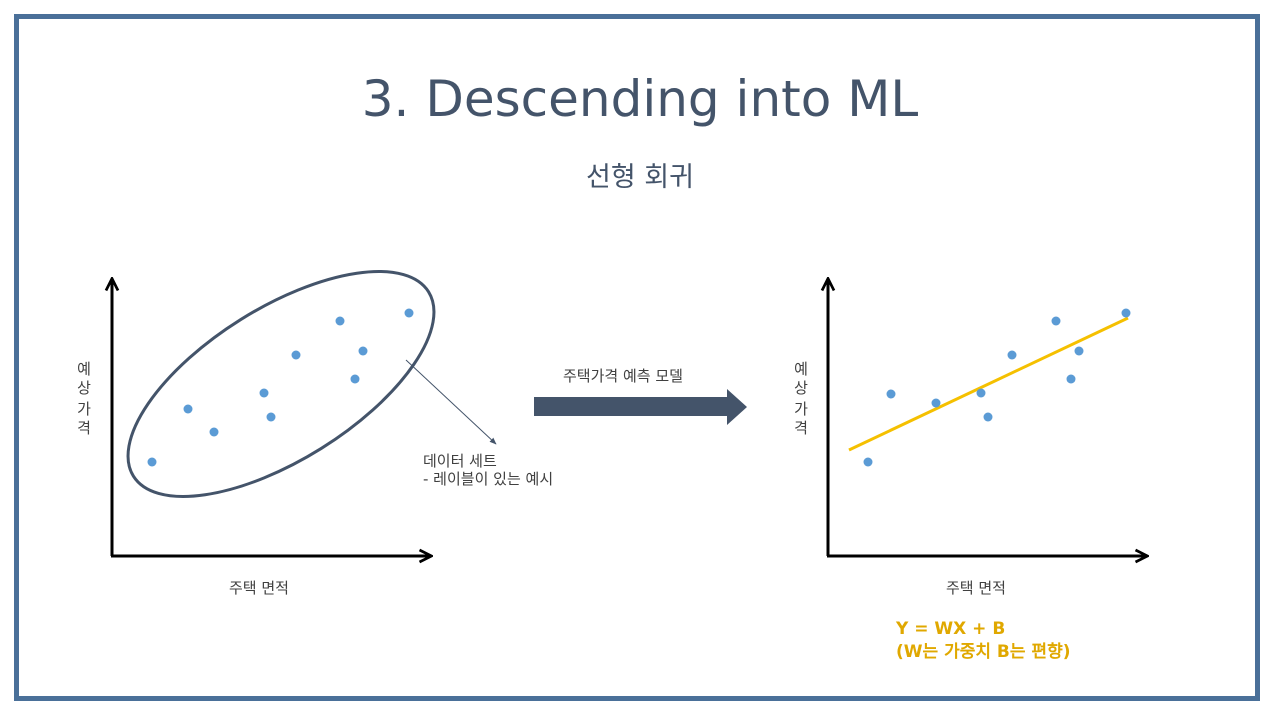 The width and height of the screenshot is (1280, 720). I want to click on slide-subtitle: 선형 회귀, so click(640, 177).